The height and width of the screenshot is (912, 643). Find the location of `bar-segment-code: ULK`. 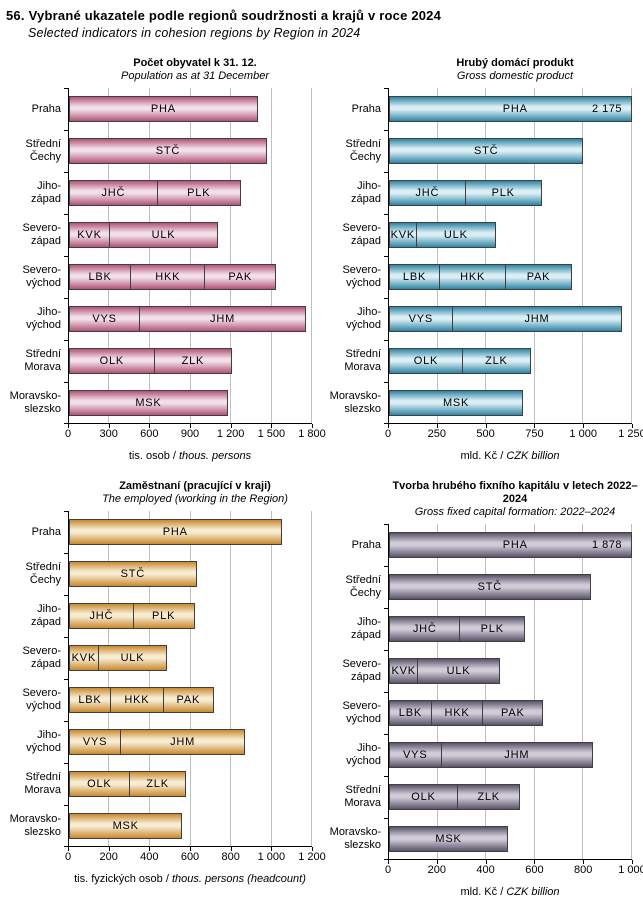

bar-segment-code: ULK is located at coordinates (132, 658).